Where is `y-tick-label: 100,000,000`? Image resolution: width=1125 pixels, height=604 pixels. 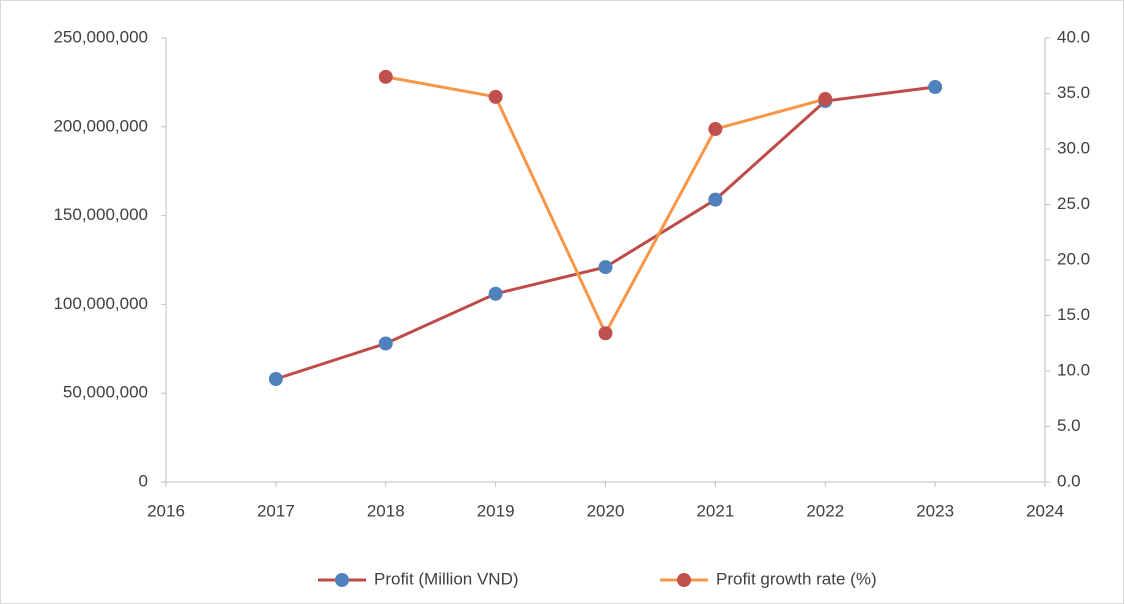 y-tick-label: 100,000,000 is located at coordinates (100, 303).